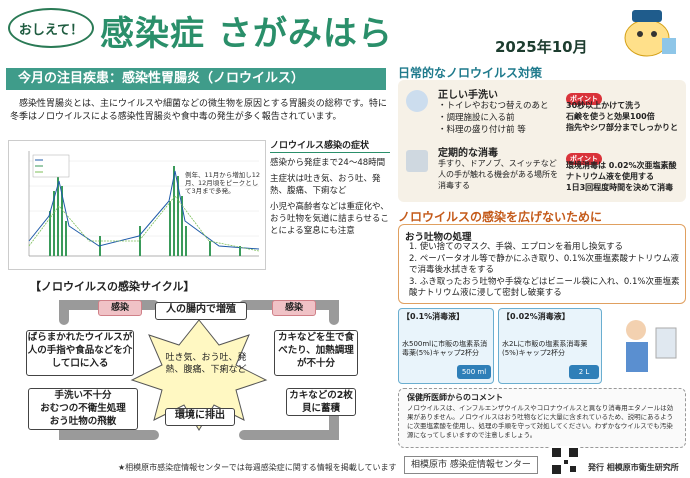 Image resolution: width=690 pixels, height=478 pixels. I want to click on solution-box-002: 【0.02%消毒液】 水2Lに市販の塩素系消毒薬(5%)キャップ2杯分 2 L, so click(550, 346).